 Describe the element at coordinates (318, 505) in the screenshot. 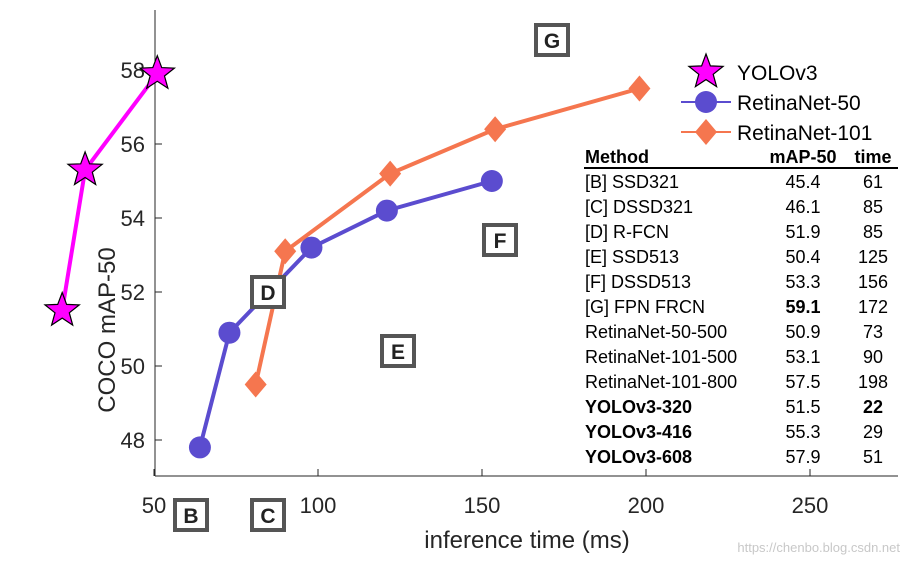

I see `x-tick-label: 100` at that location.